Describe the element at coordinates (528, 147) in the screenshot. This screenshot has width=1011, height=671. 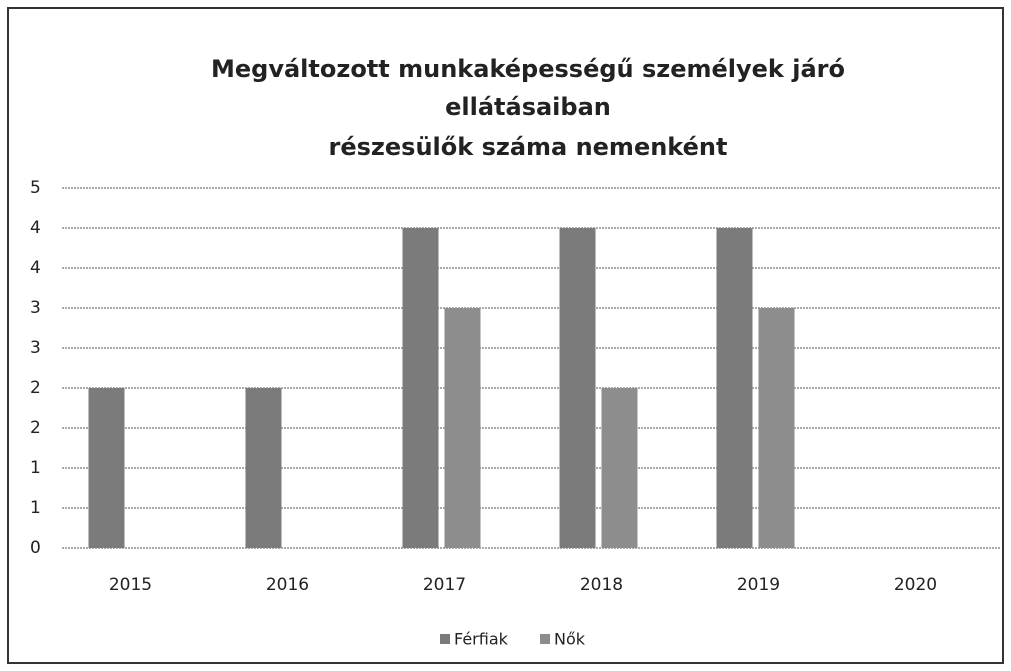
I see `chart-title: részesülők száma nemenként` at that location.